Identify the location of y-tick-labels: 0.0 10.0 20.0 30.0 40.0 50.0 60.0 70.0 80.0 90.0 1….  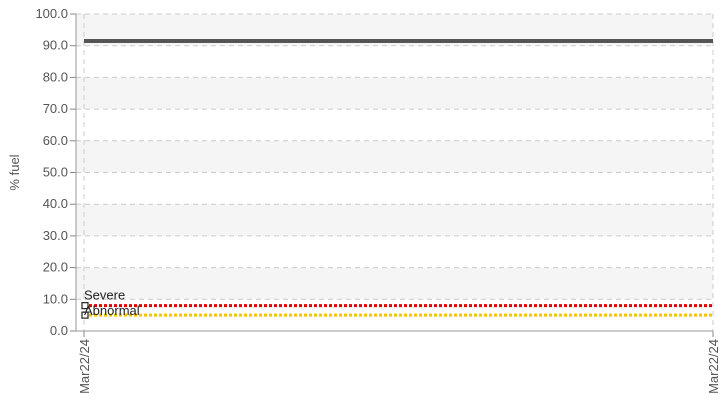
(51, 172).